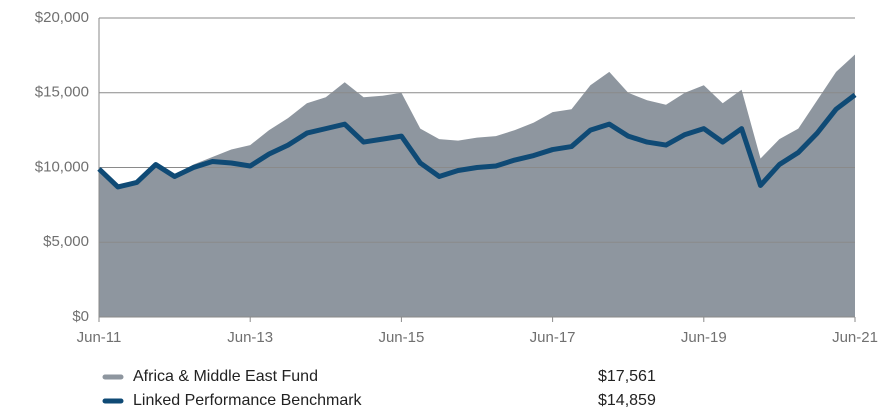 The height and width of the screenshot is (409, 882). I want to click on y-tick-label: $0, so click(80, 316).